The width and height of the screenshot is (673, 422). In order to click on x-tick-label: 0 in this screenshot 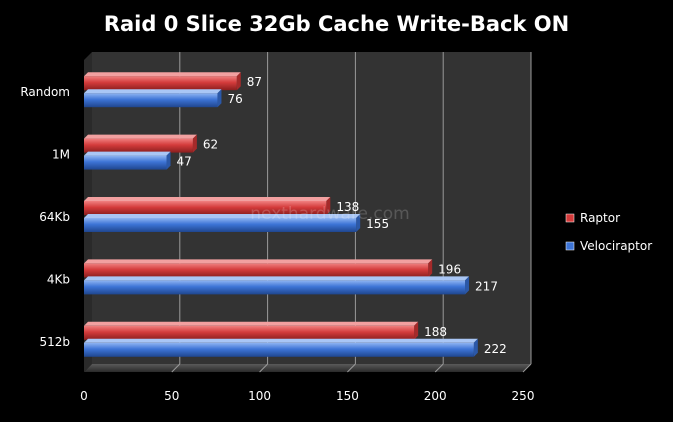, I will do `click(84, 396)`.